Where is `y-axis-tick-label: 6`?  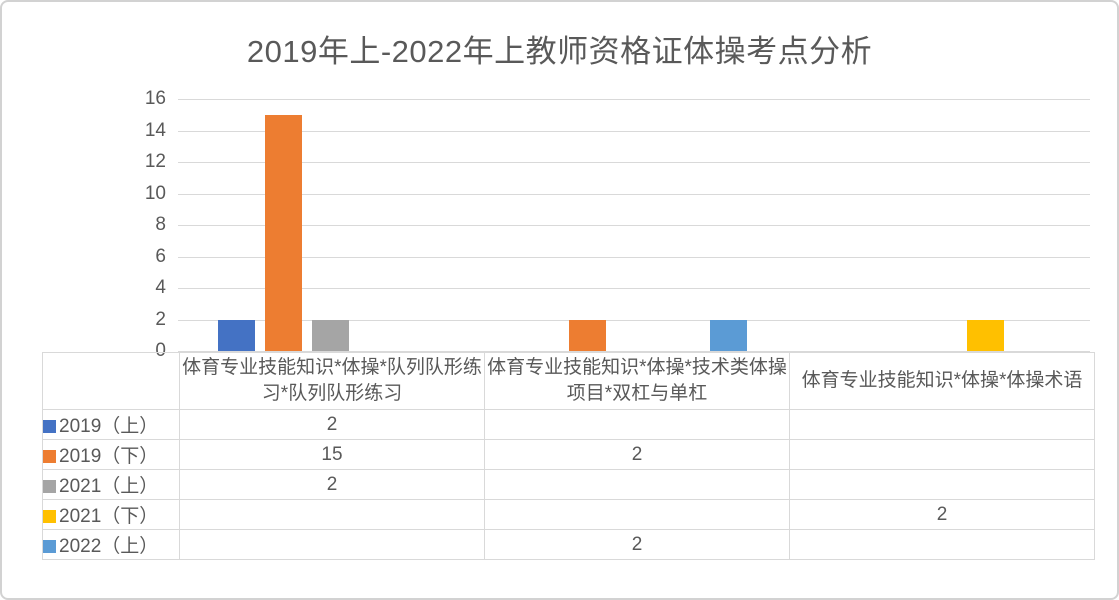 y-axis-tick-label: 6 is located at coordinates (160, 256).